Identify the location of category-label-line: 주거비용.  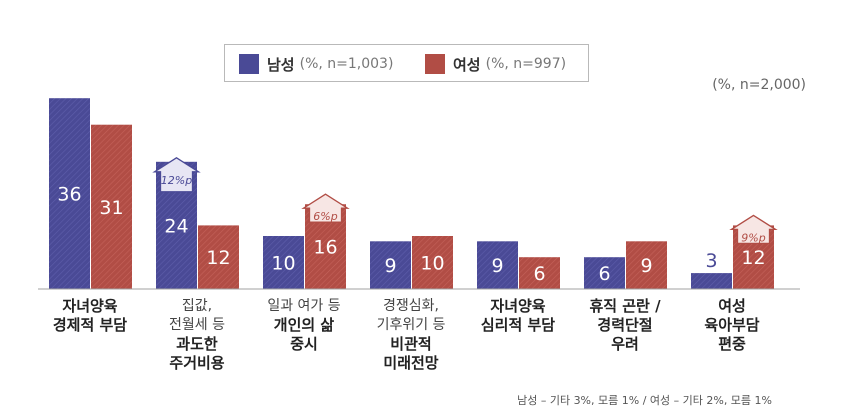
(197, 363).